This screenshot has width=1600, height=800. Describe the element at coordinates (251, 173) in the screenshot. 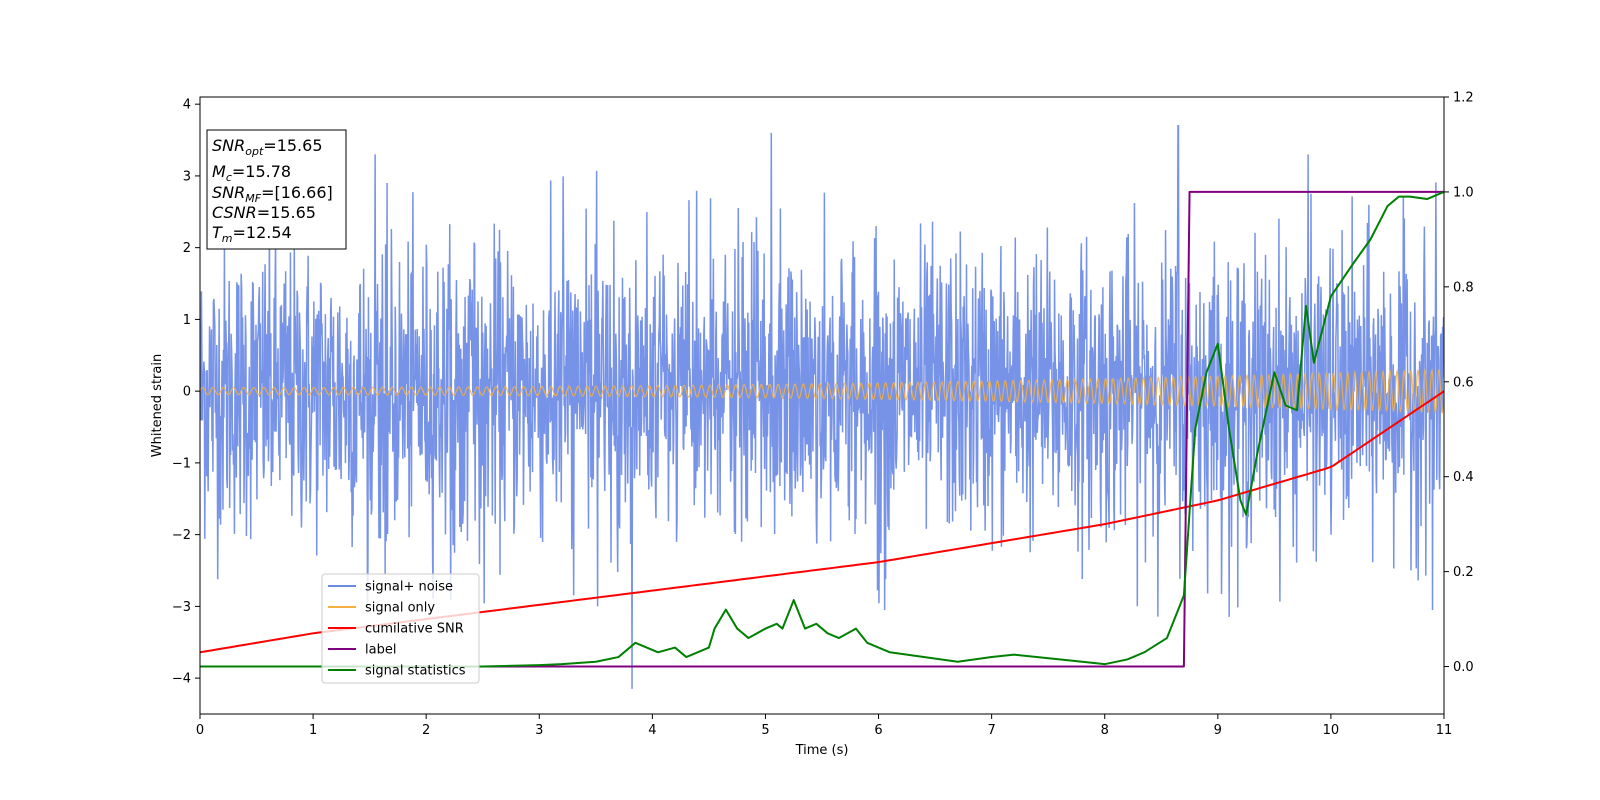

I see `annotation-line: Mc=15.78` at that location.